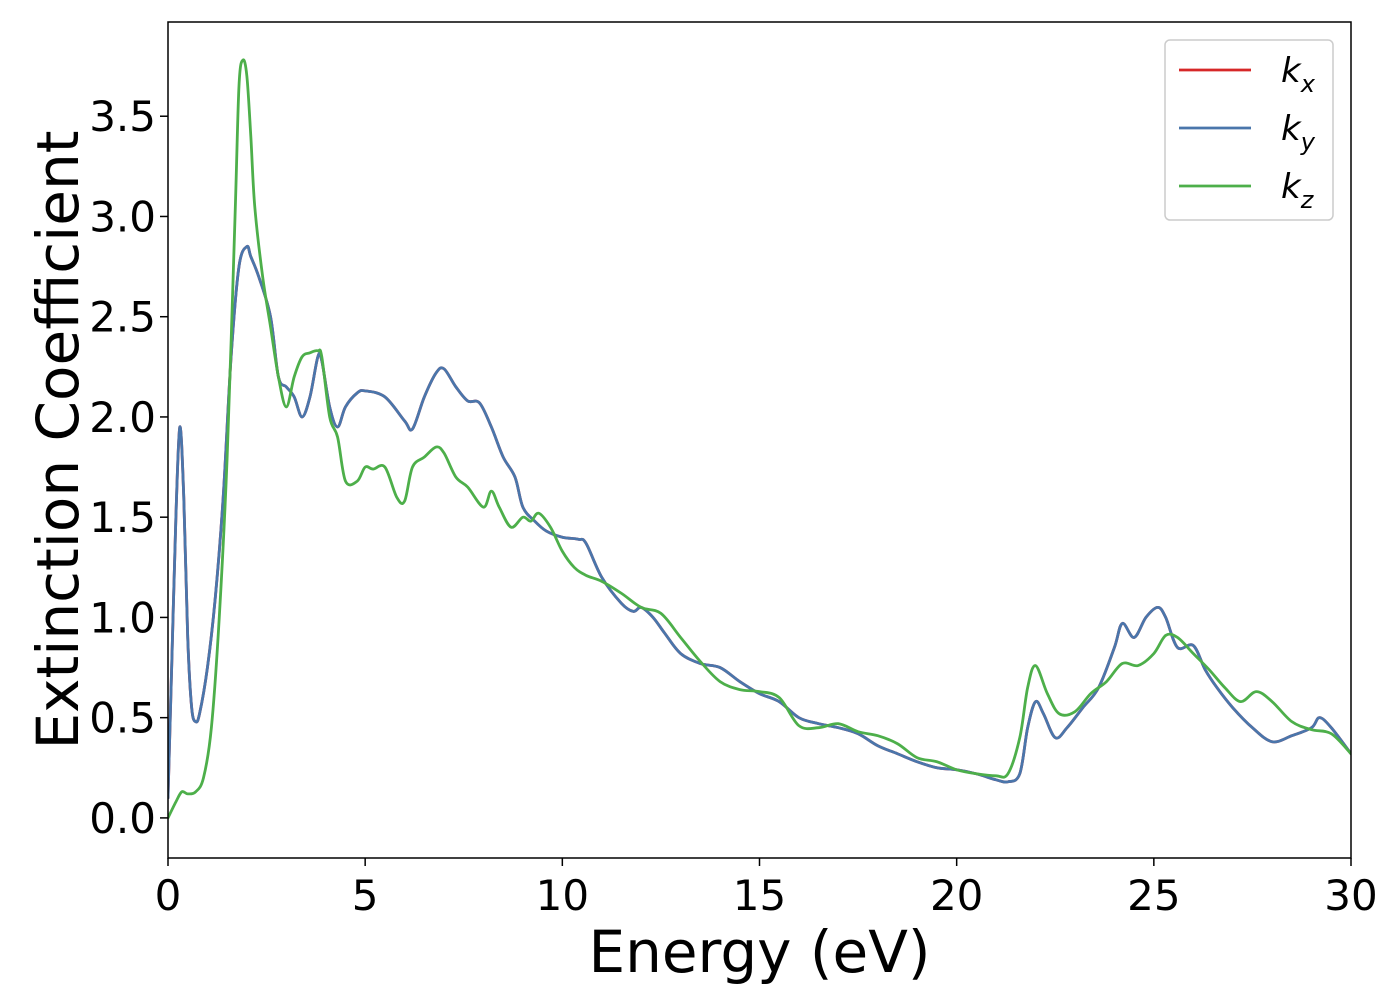  What do you see at coordinates (759, 895) in the screenshot?
I see `x-tick-label: 15` at bounding box center [759, 895].